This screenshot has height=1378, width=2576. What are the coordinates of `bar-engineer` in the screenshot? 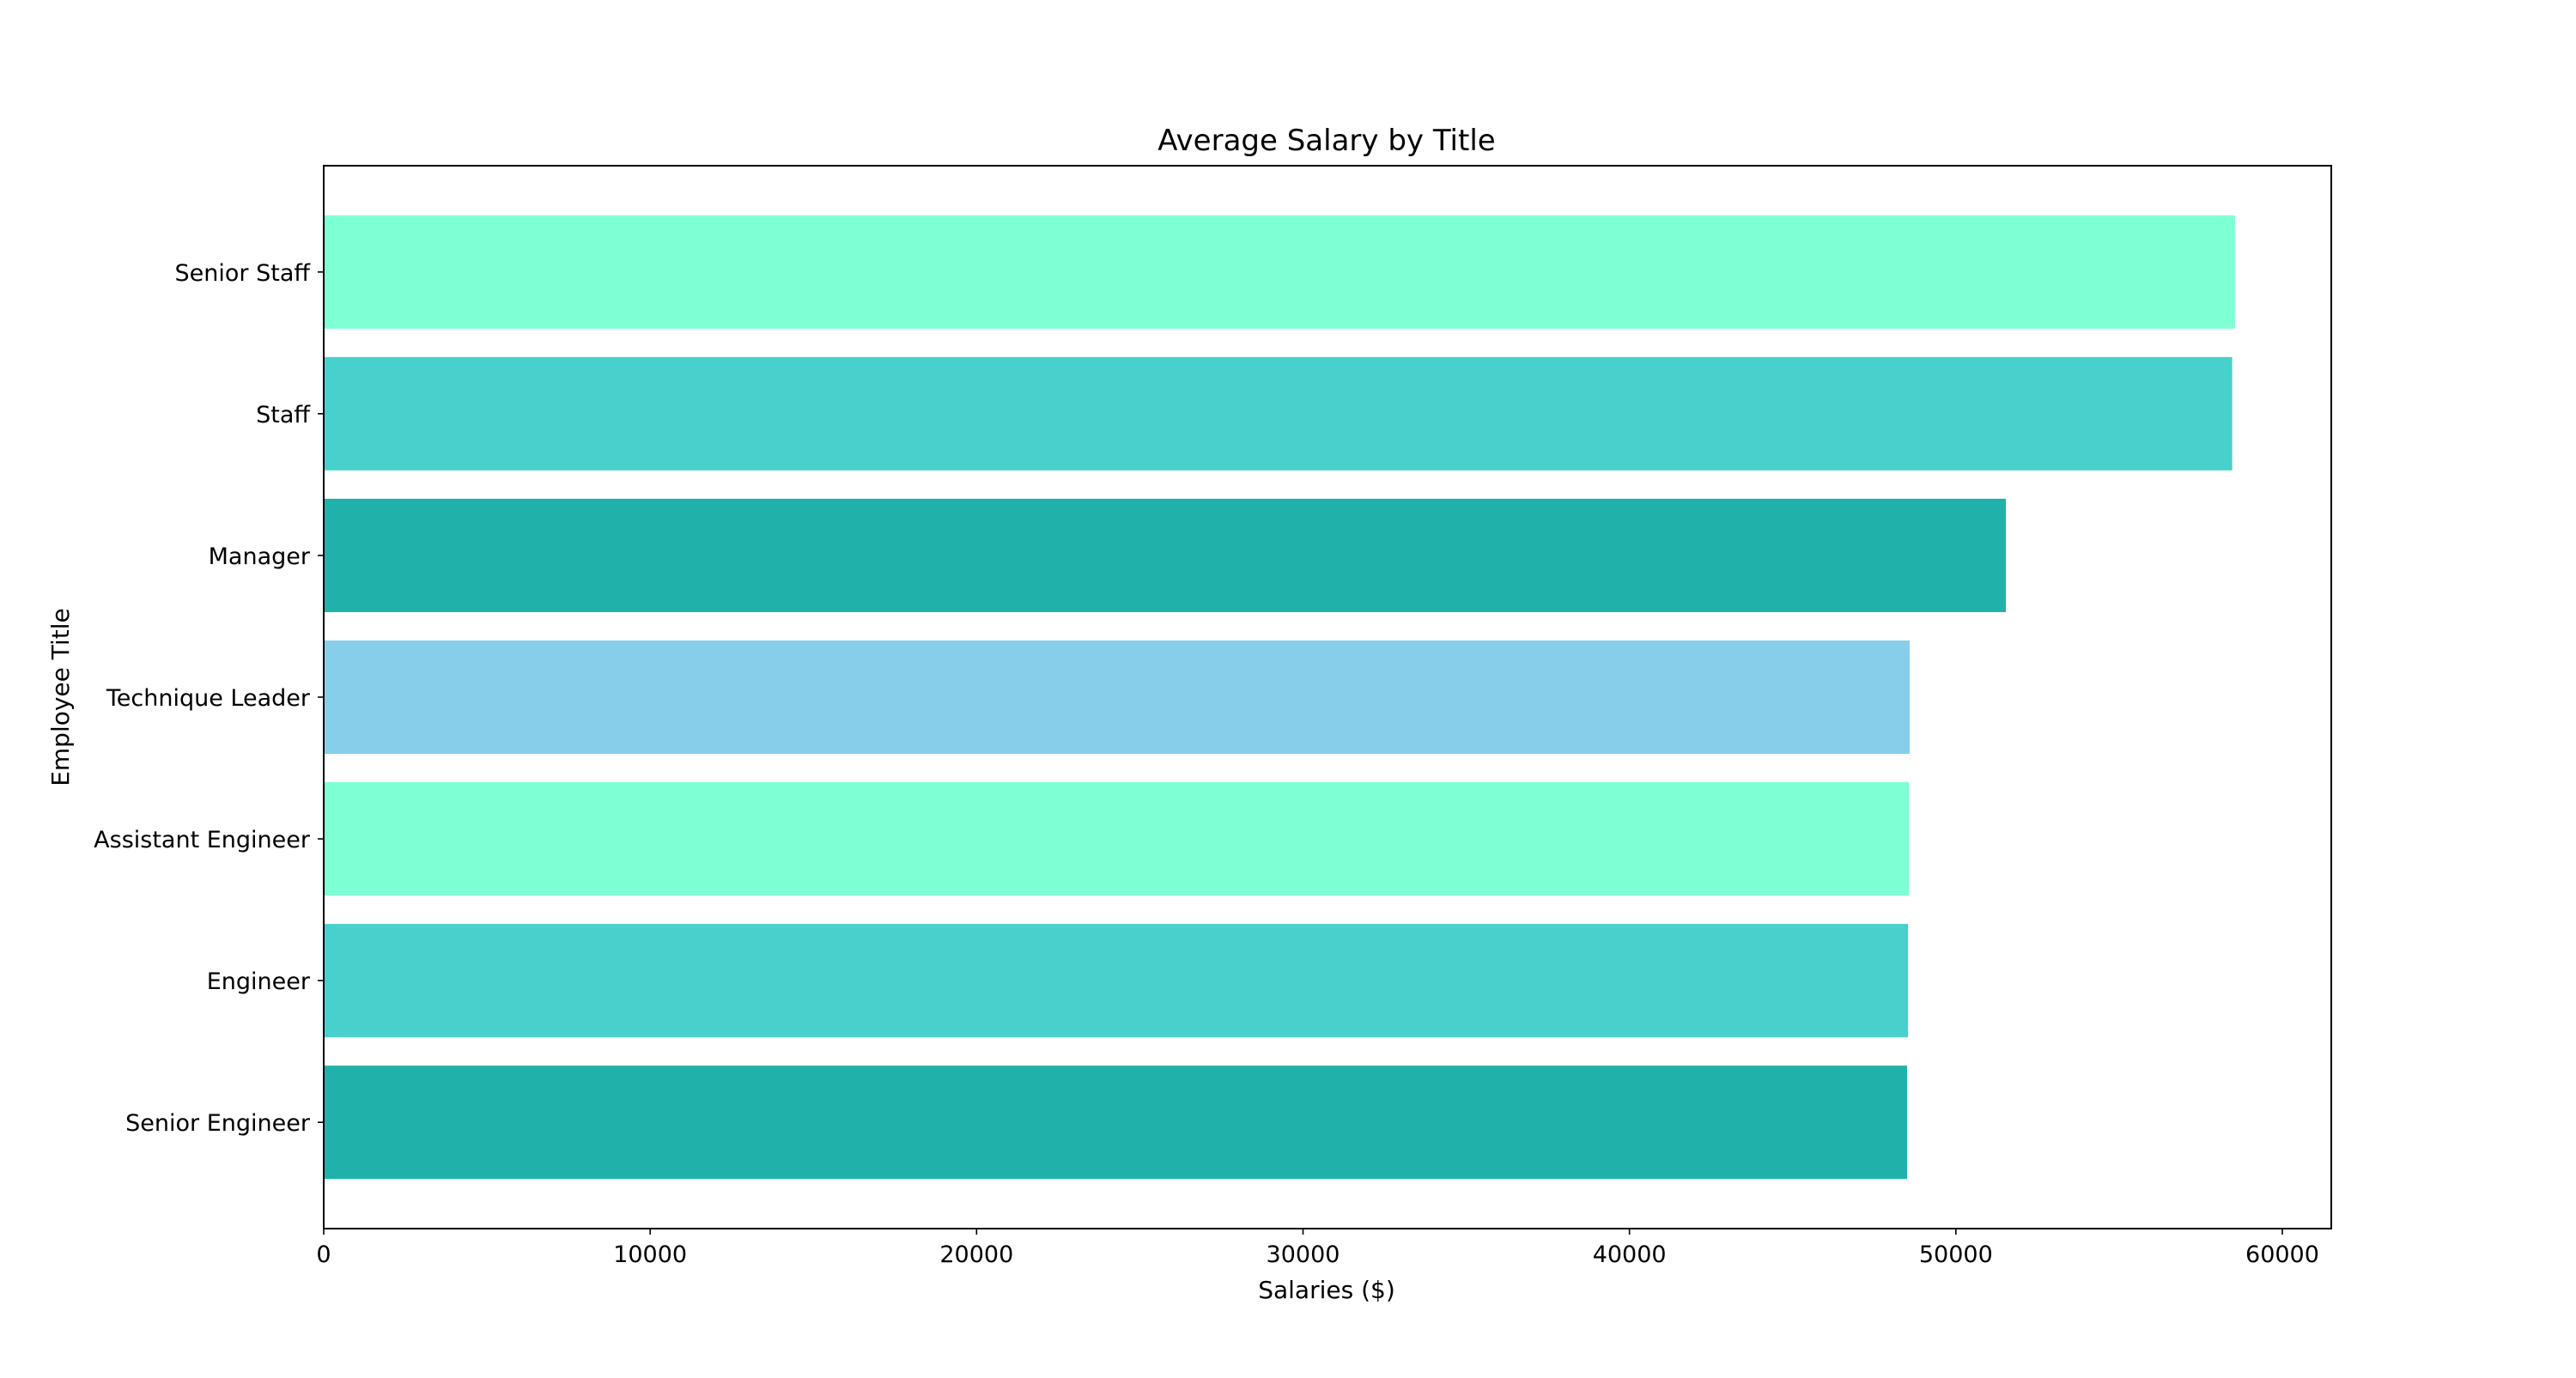 It's located at (1116, 981).